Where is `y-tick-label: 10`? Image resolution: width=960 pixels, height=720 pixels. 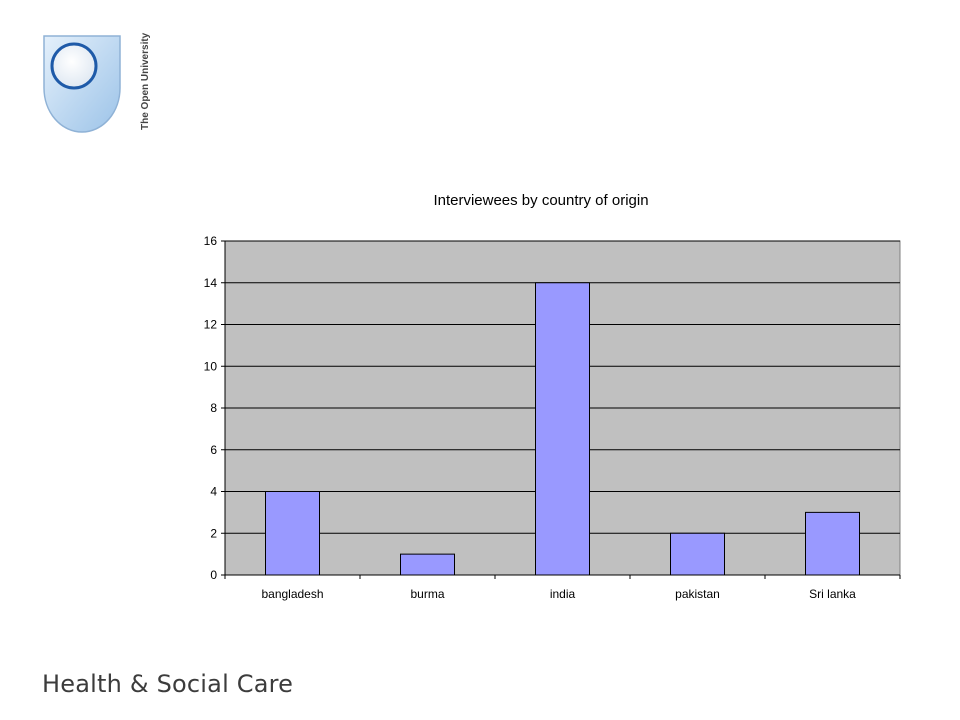 y-tick-label: 10 is located at coordinates (211, 366).